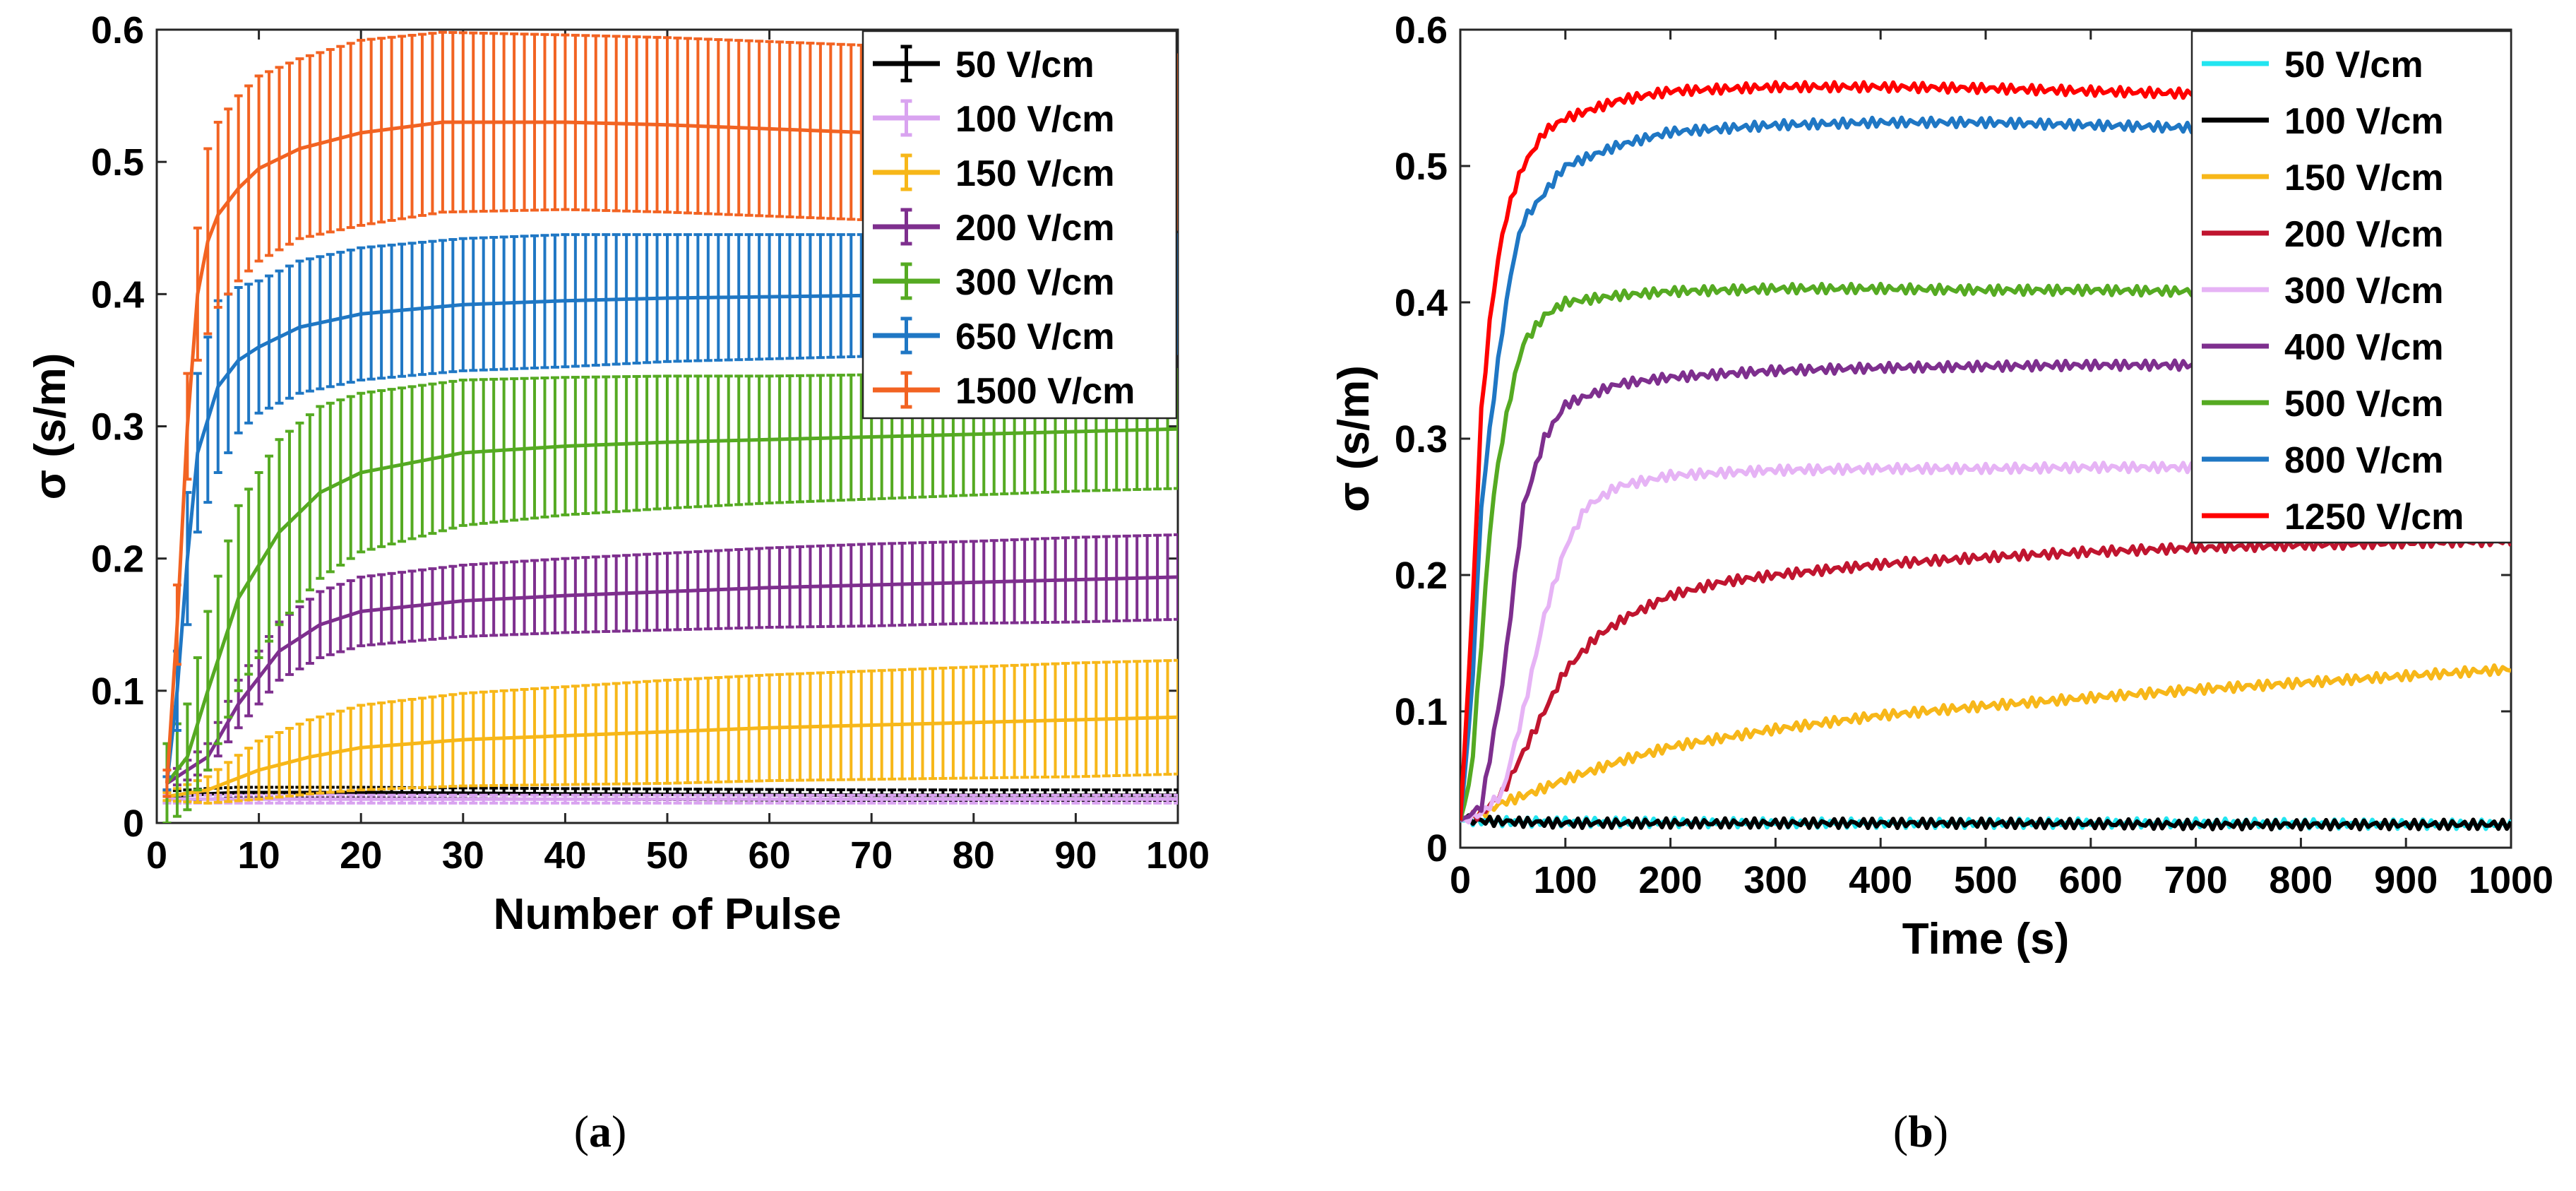 Image resolution: width=2576 pixels, height=1191 pixels. Describe the element at coordinates (974, 855) in the screenshot. I see `x-tick-label: 80` at that location.